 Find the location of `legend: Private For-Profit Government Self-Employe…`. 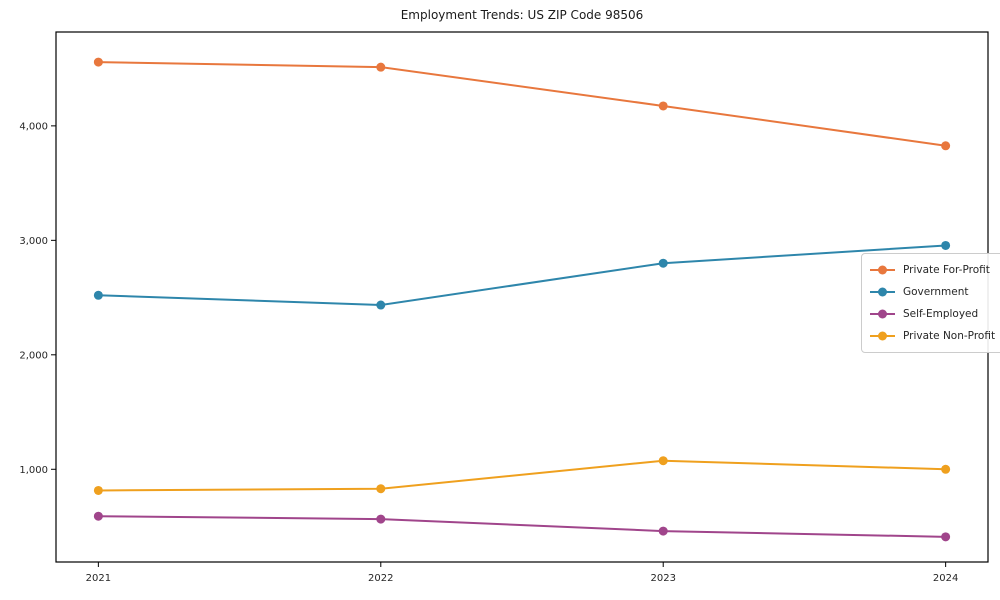

legend: Private For-Profit Government Self-Employe… is located at coordinates (930, 303).